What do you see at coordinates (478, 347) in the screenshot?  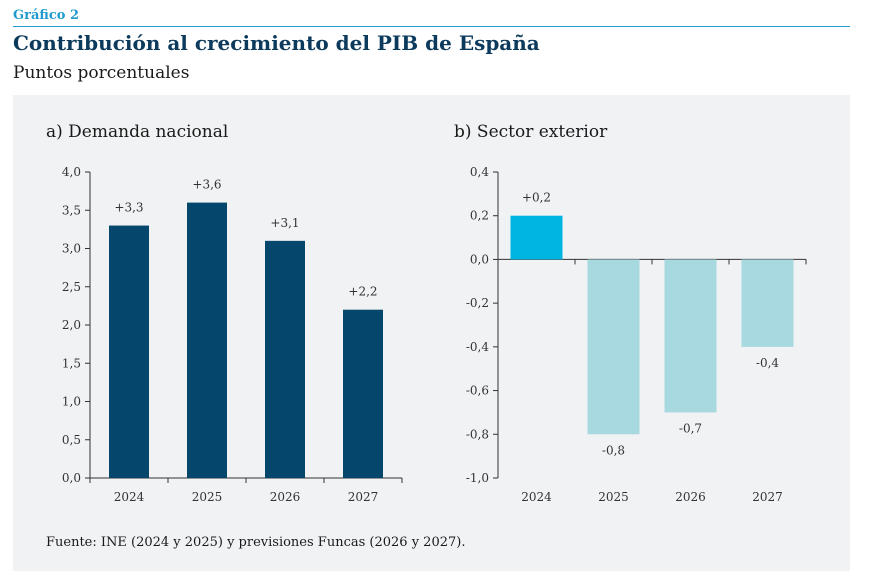 I see `y-tick-label: -0,4` at bounding box center [478, 347].